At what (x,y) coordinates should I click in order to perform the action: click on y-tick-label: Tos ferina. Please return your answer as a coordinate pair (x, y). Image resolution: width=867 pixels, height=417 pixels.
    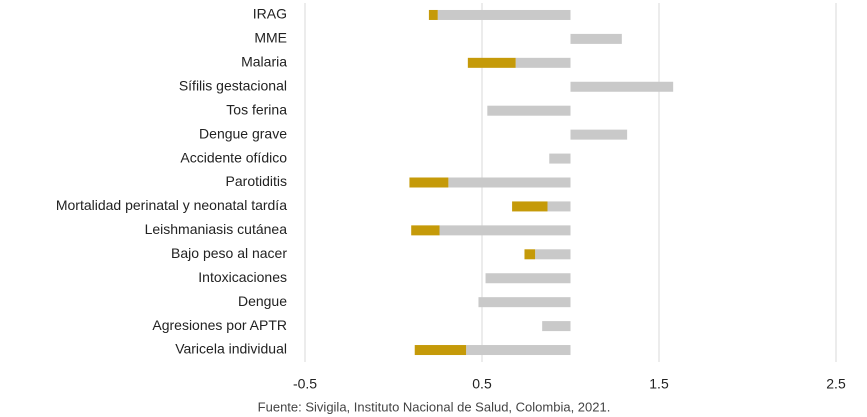
    Looking at the image, I should click on (256, 109).